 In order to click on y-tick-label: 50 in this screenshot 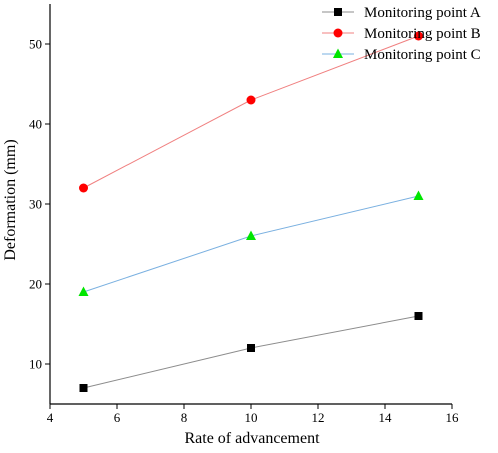, I will do `click(35, 44)`.